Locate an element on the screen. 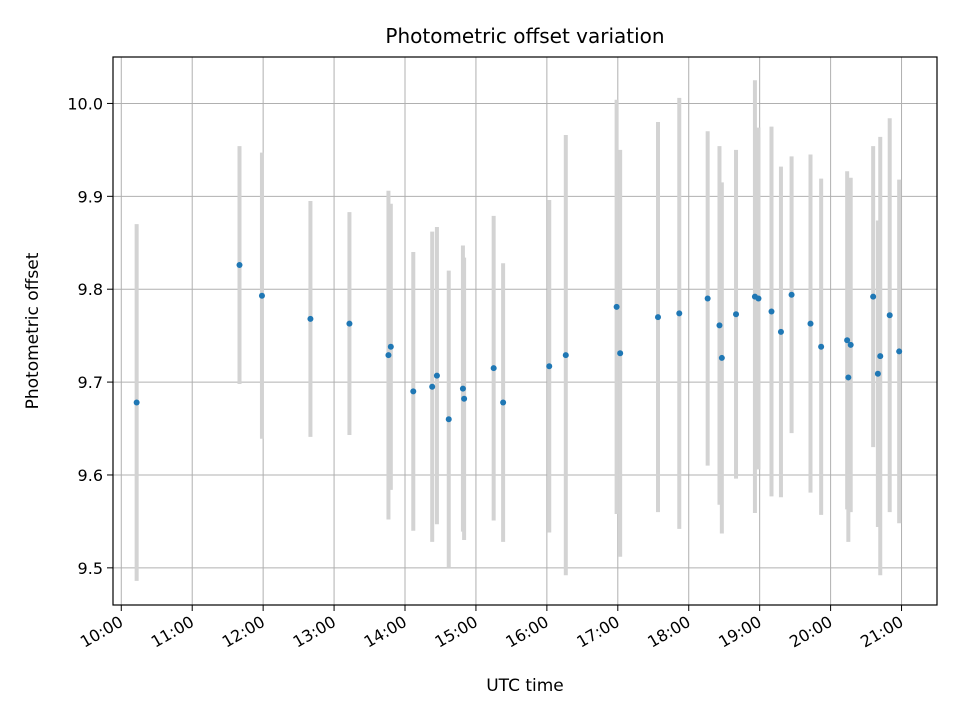 This screenshot has height=720, width=960. y-tick-label: 9.5 is located at coordinates (90, 568).